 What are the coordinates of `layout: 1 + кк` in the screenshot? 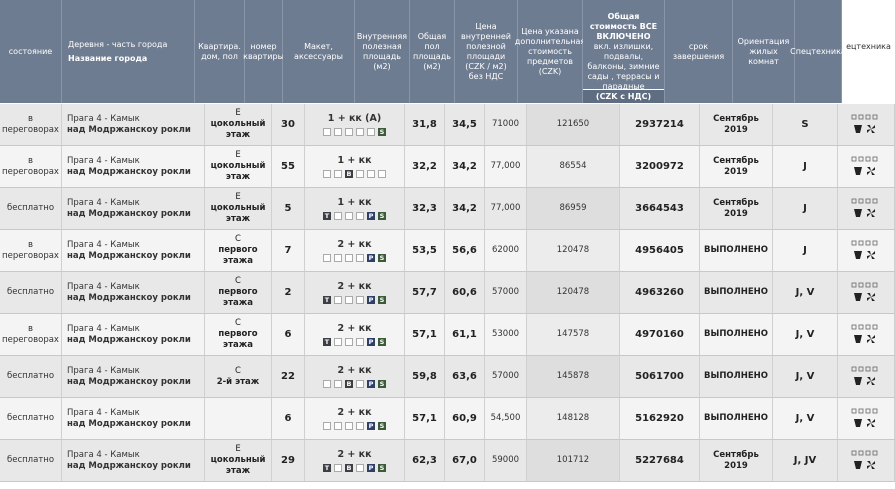 It's located at (354, 202).